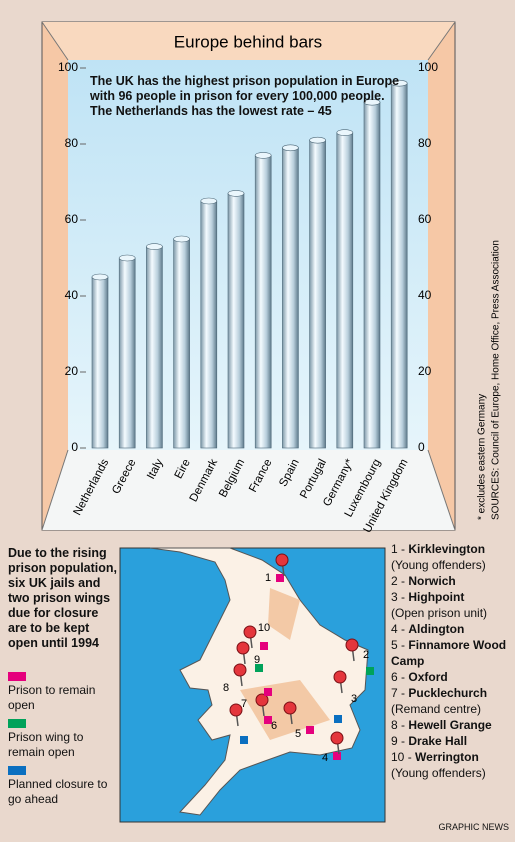  I want to click on prison-number: 4, so click(394, 629).